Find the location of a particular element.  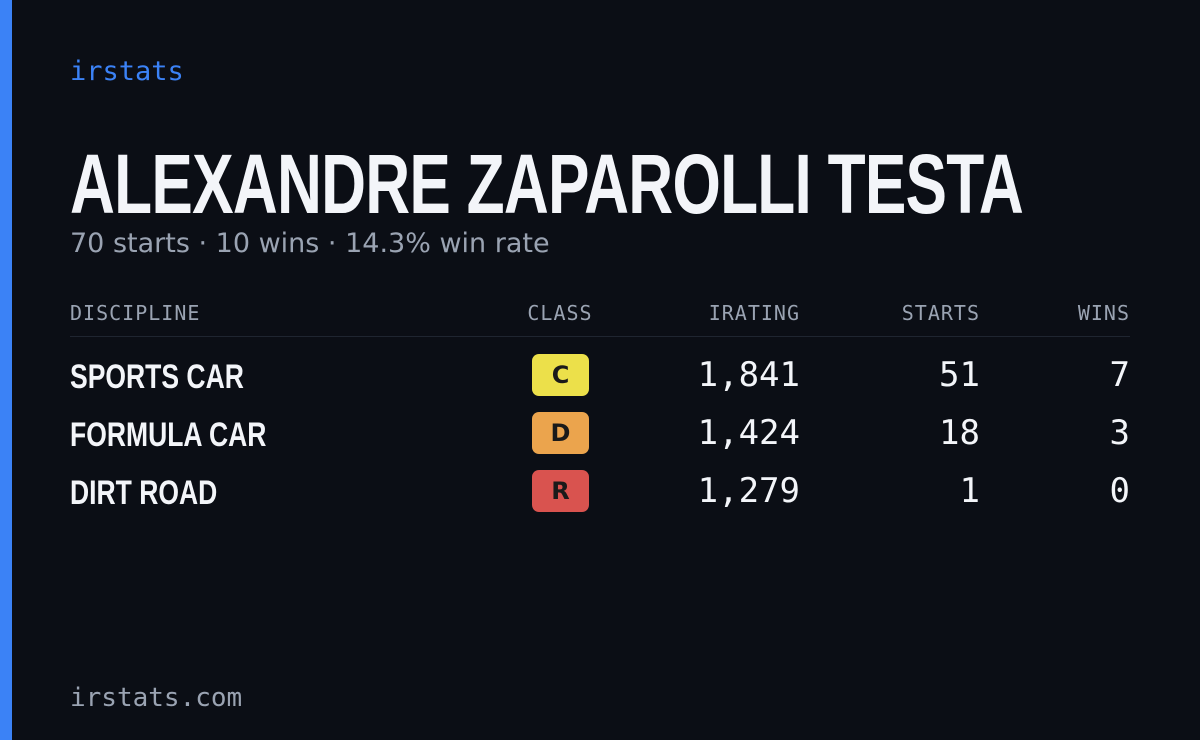

irating-value: 1,841 is located at coordinates (748, 375).